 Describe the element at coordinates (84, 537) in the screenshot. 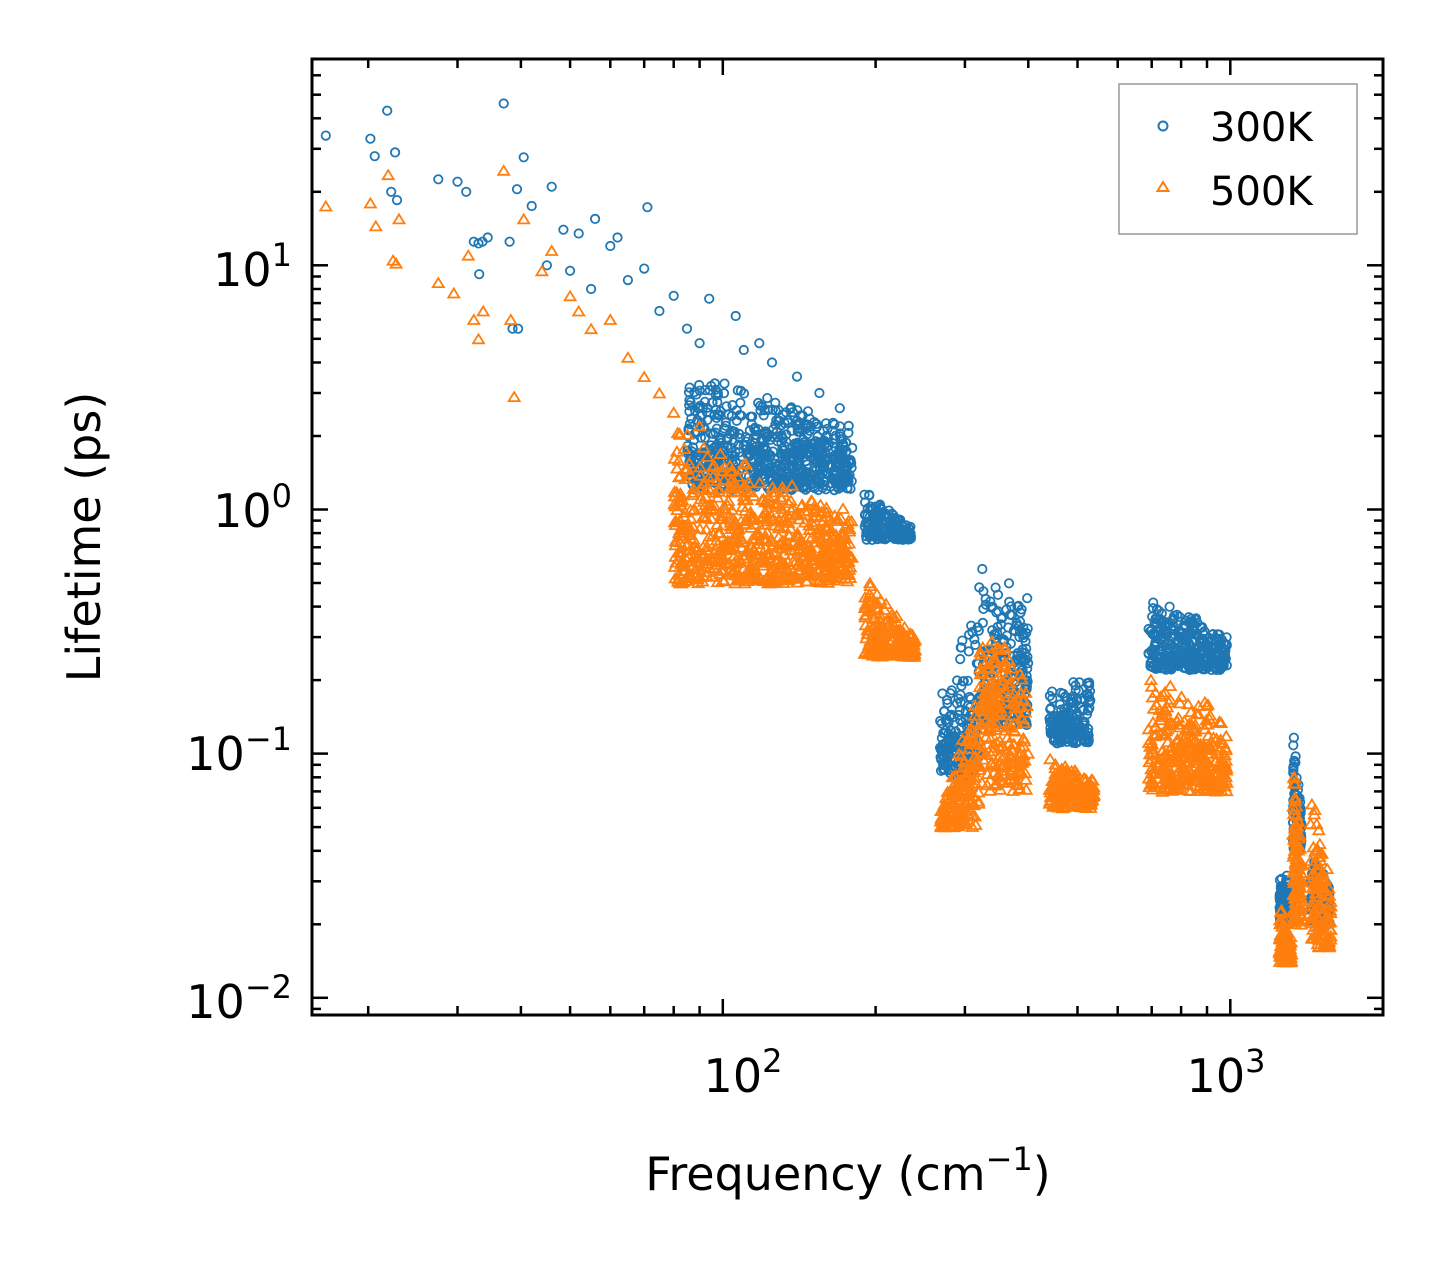

I see `y-axis-title: Lifetime (ps)` at that location.